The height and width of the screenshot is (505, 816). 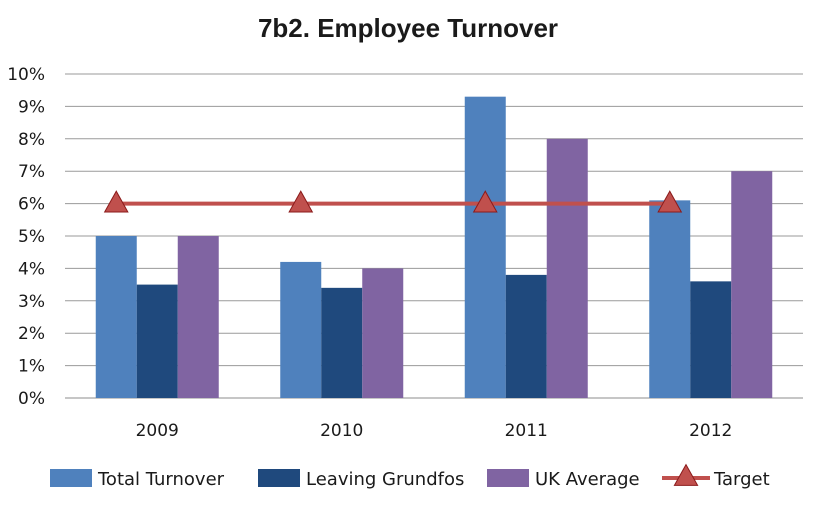 What do you see at coordinates (157, 431) in the screenshot?
I see `x-tick-label: 2009` at bounding box center [157, 431].